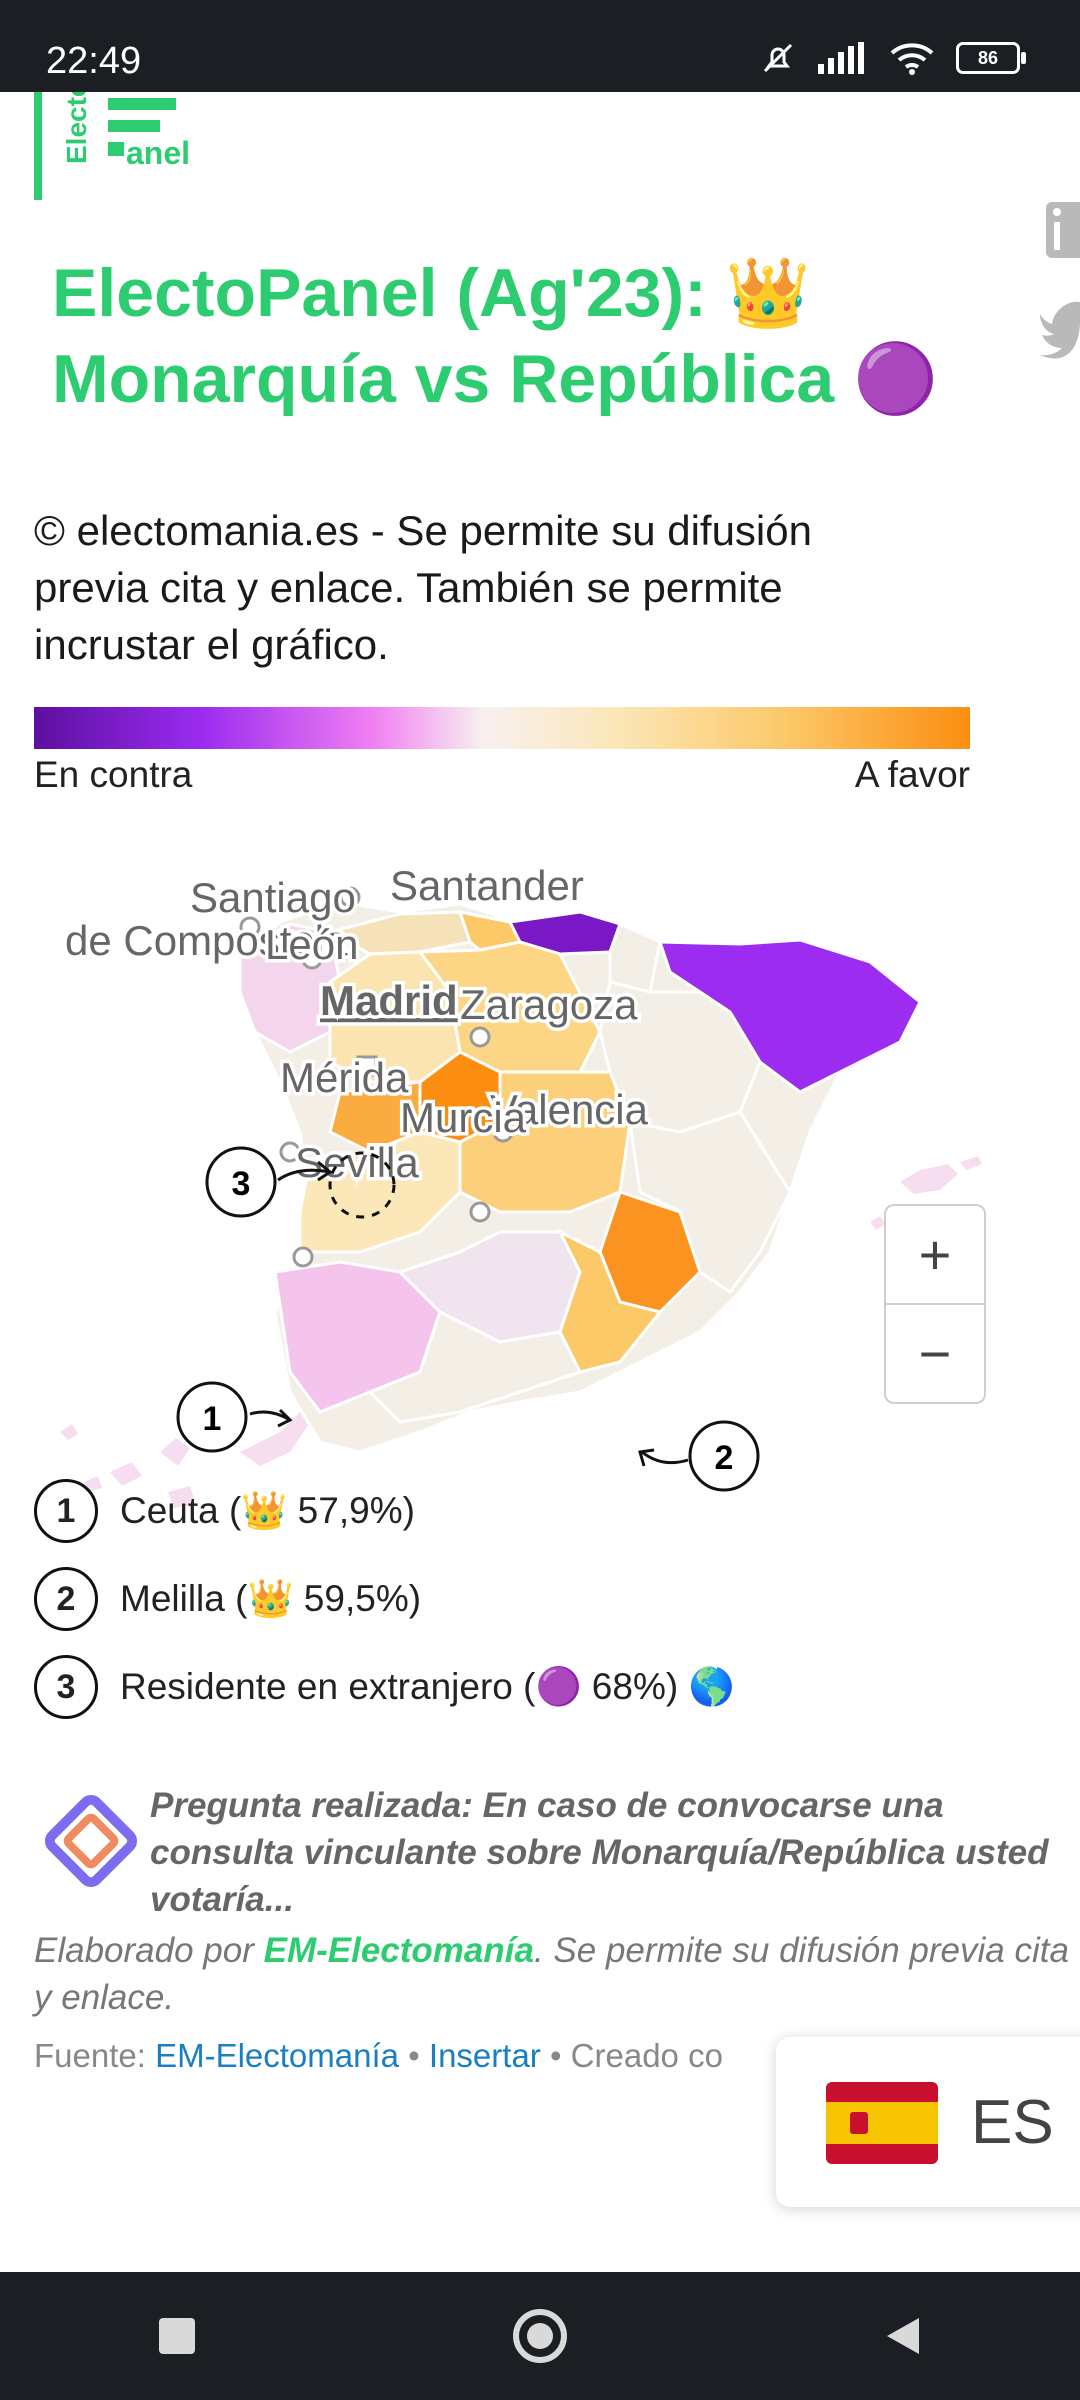  I want to click on extremadura, so click(380, 1192).